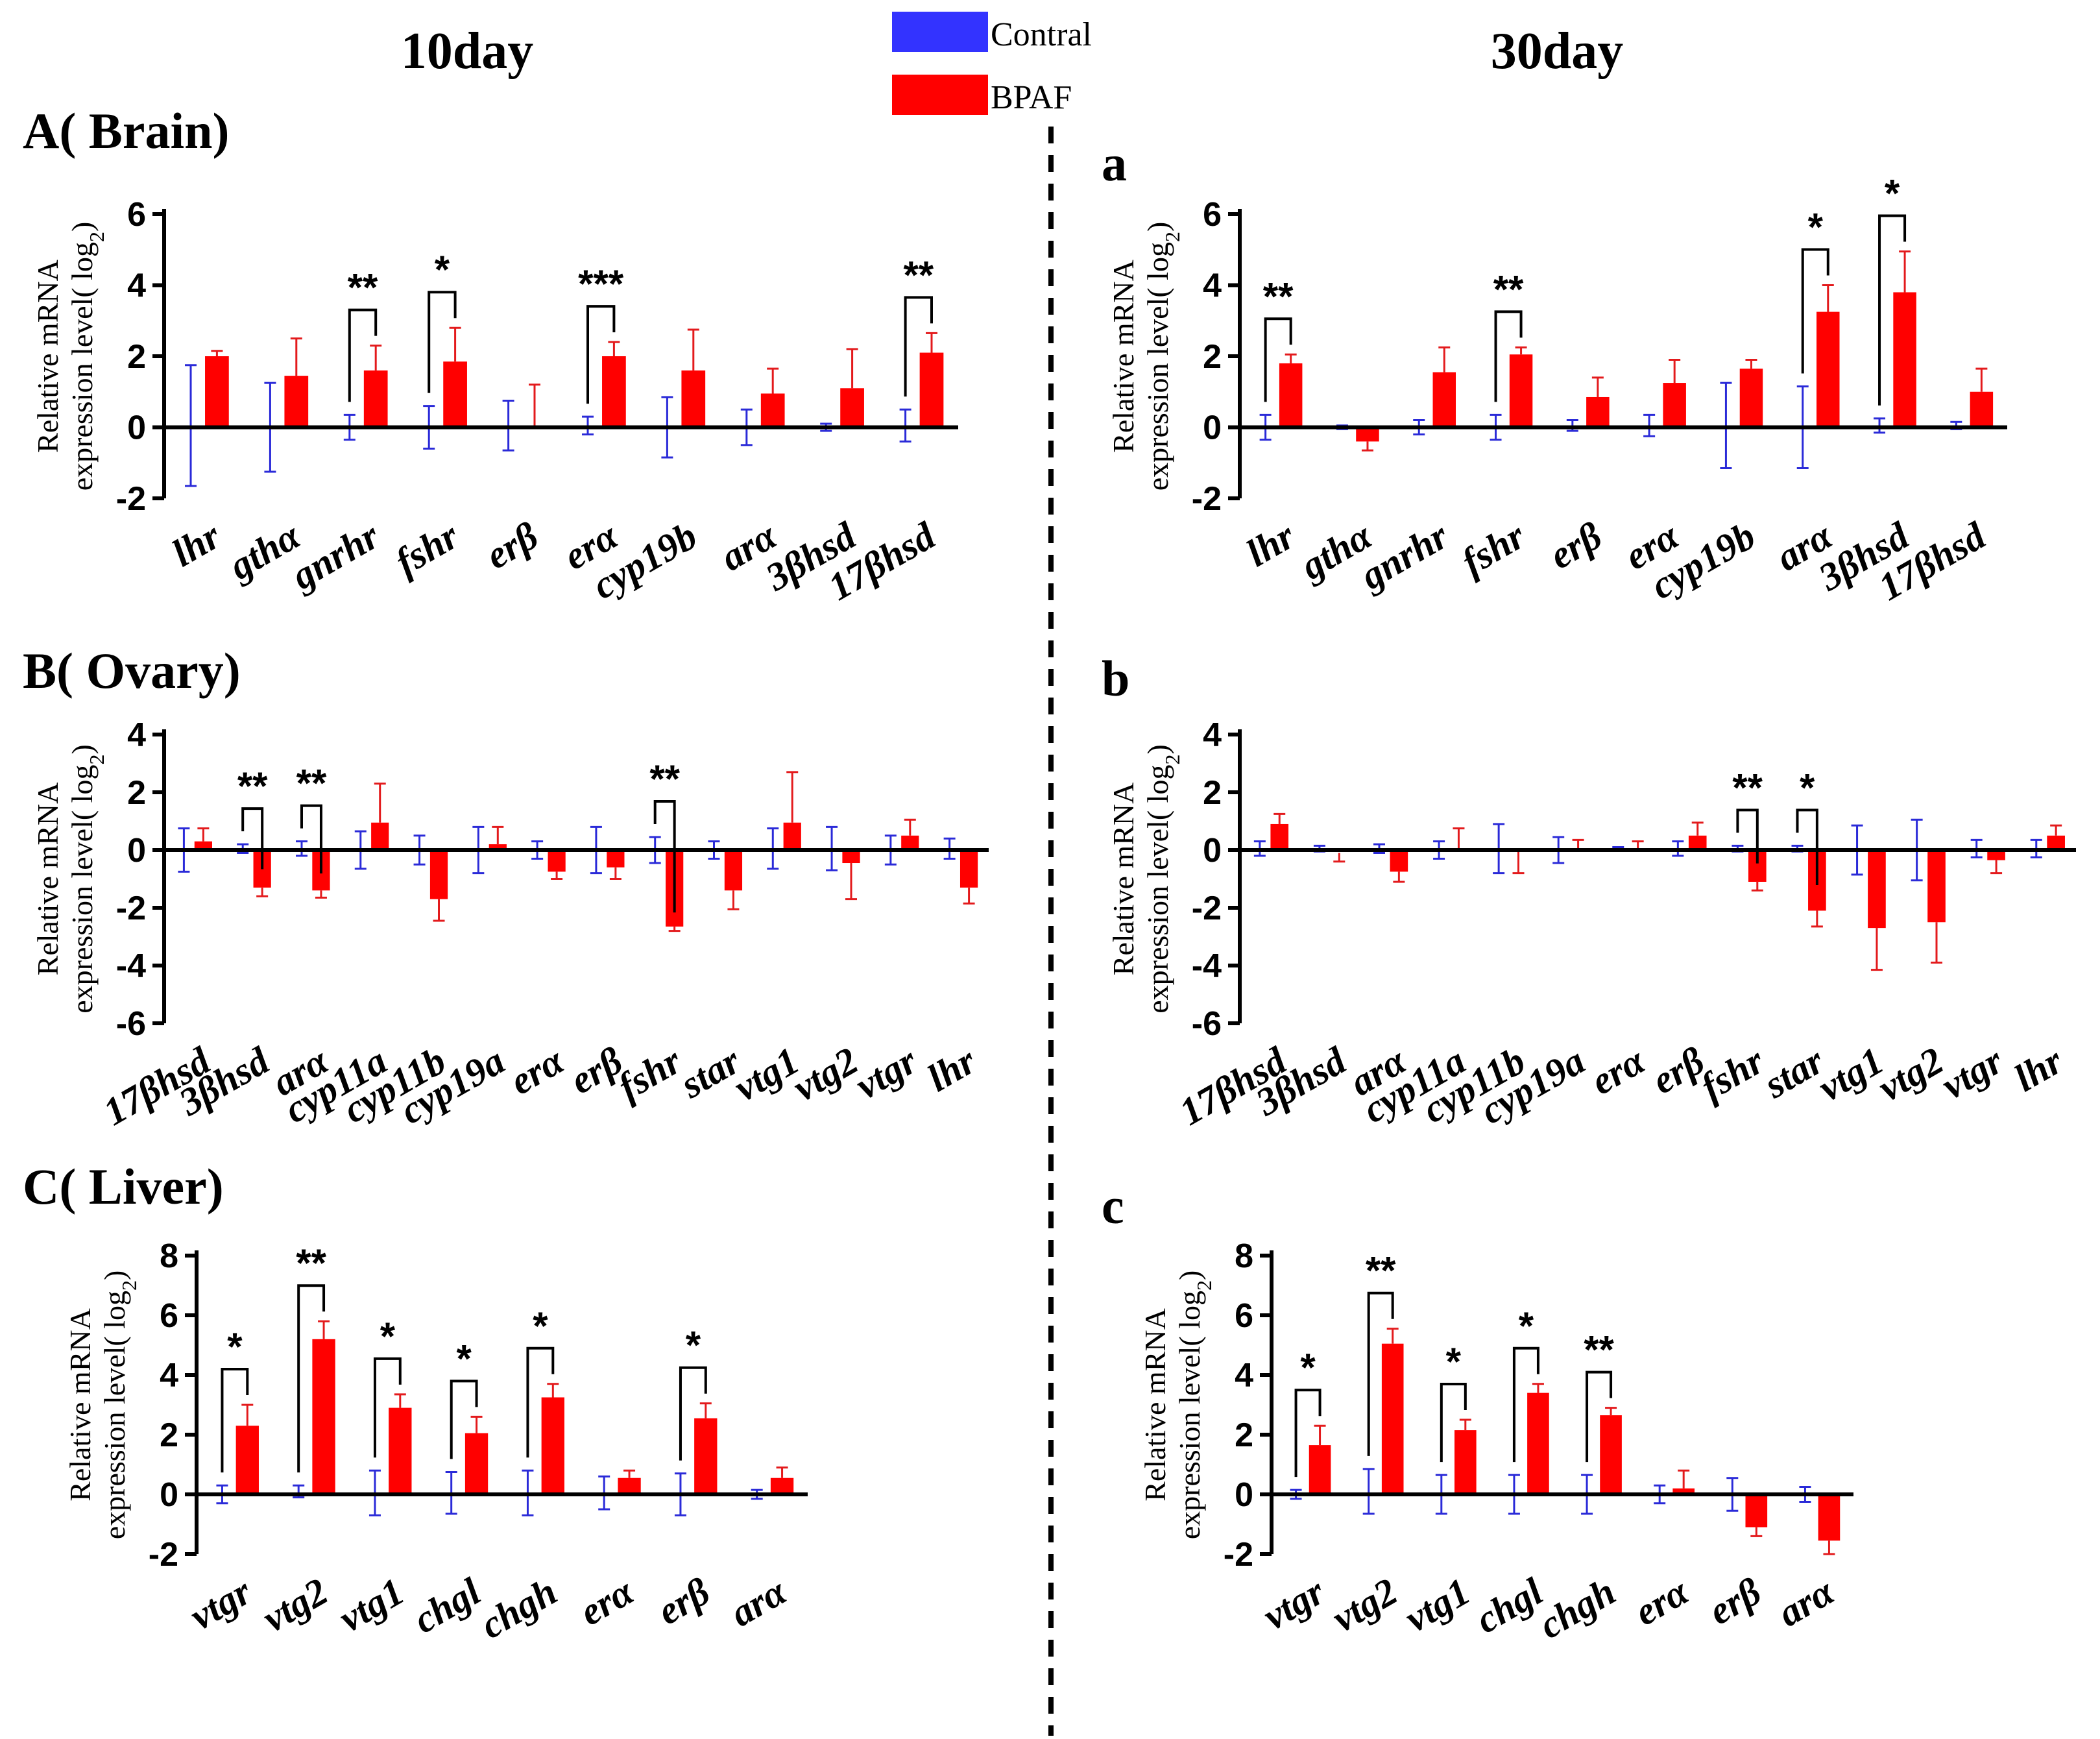 The width and height of the screenshot is (2100, 1739). What do you see at coordinates (131, 966) in the screenshot?
I see `y-tick-label: -4` at bounding box center [131, 966].